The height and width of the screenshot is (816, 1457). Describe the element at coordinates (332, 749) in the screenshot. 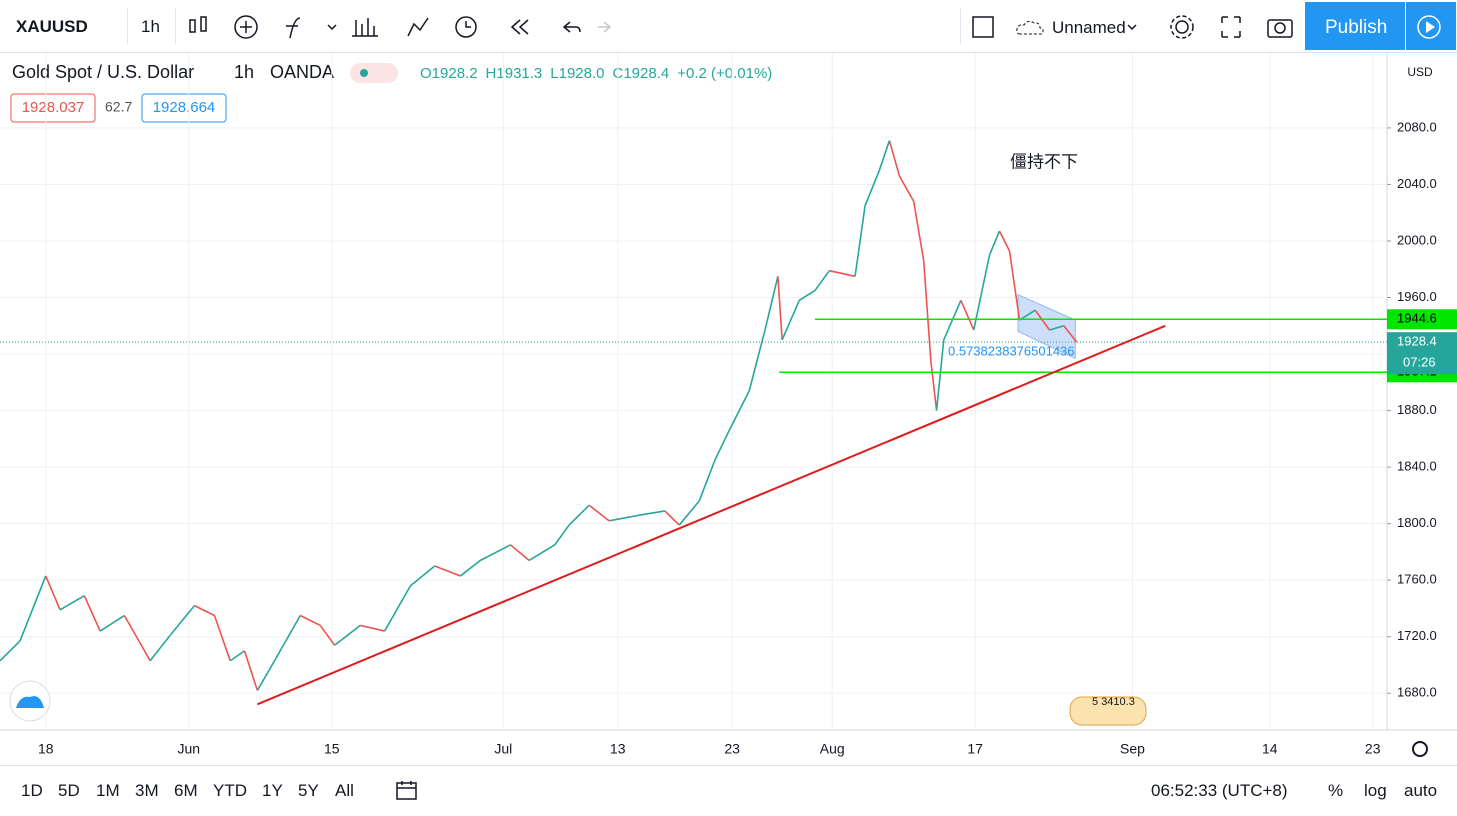

I see `x-tick-label: 15` at that location.